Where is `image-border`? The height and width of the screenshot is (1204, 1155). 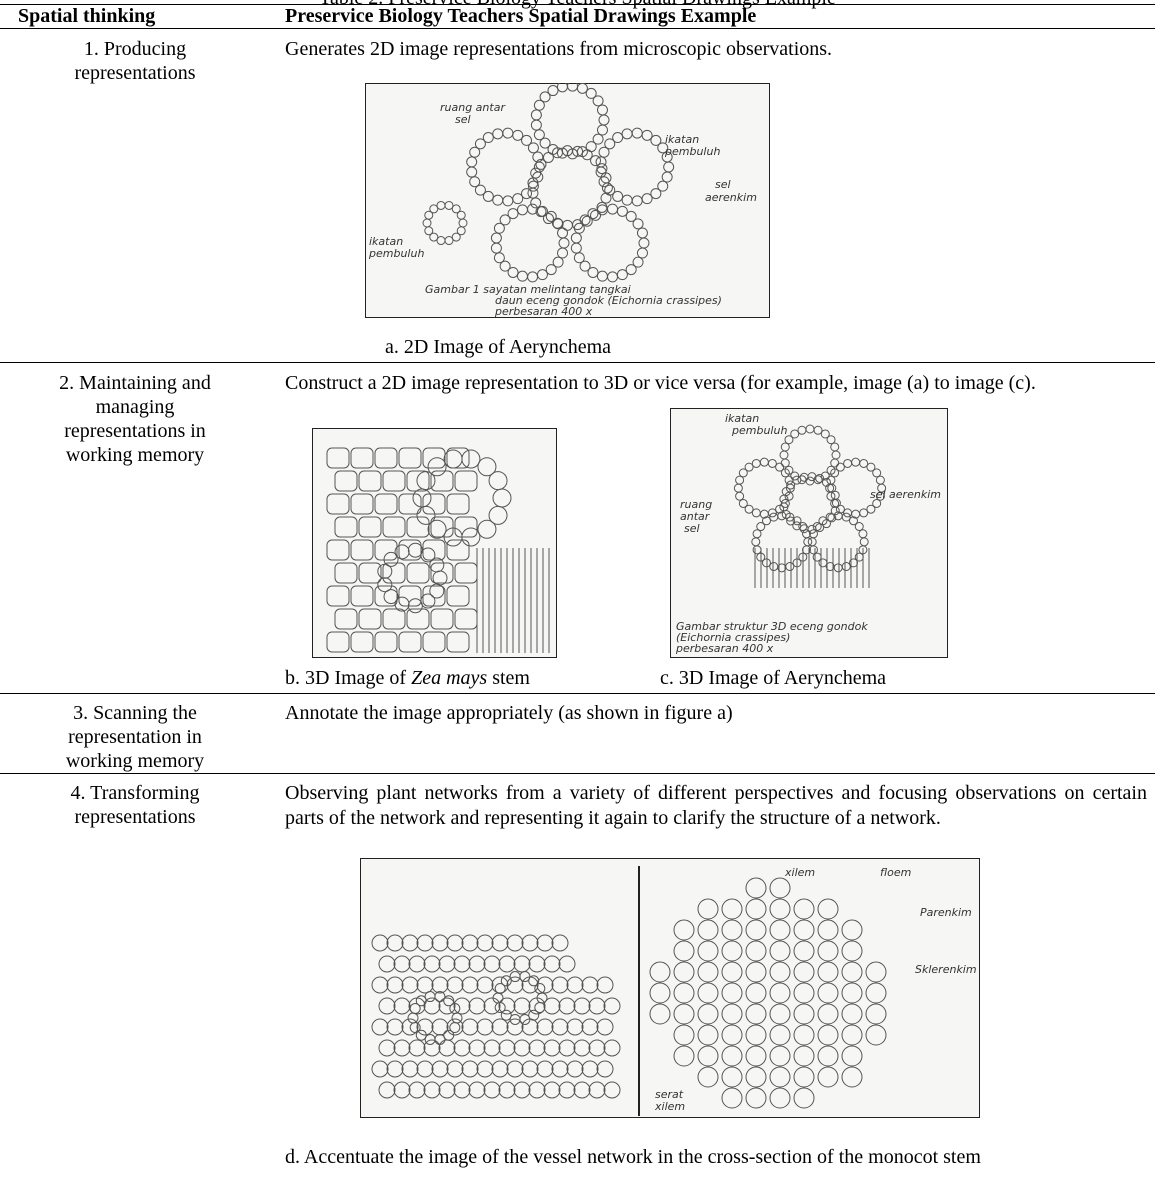
image-border is located at coordinates (809, 533).